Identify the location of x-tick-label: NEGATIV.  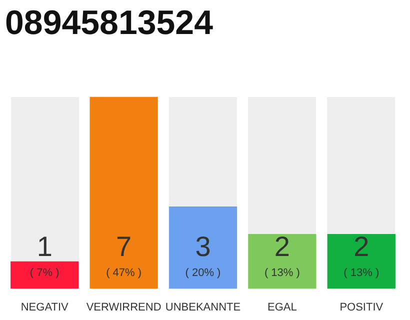
(44, 307).